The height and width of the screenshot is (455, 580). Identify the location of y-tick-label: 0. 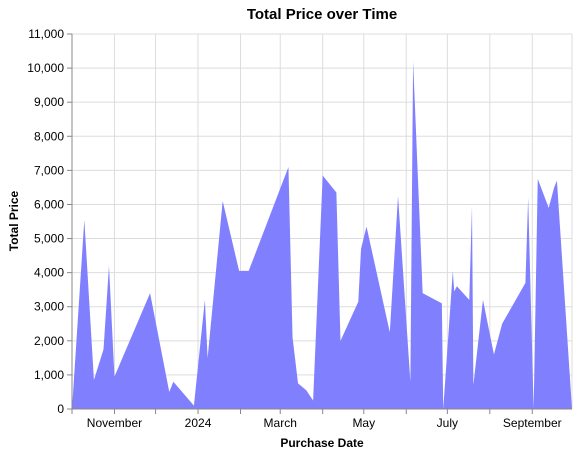
(60, 409).